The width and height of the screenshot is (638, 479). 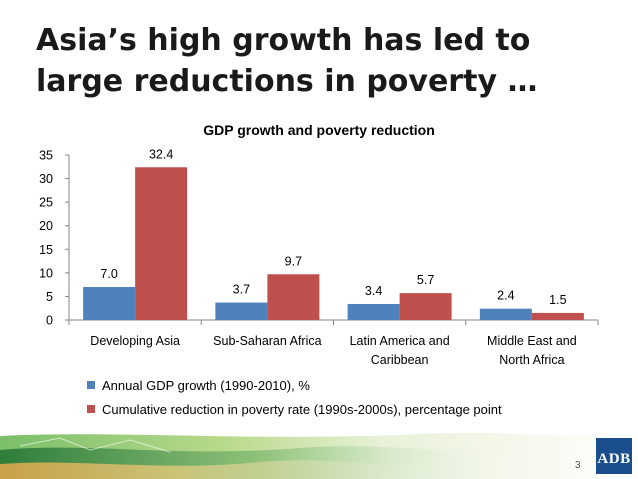 I want to click on y-tick-label: 15, so click(x=46, y=250).